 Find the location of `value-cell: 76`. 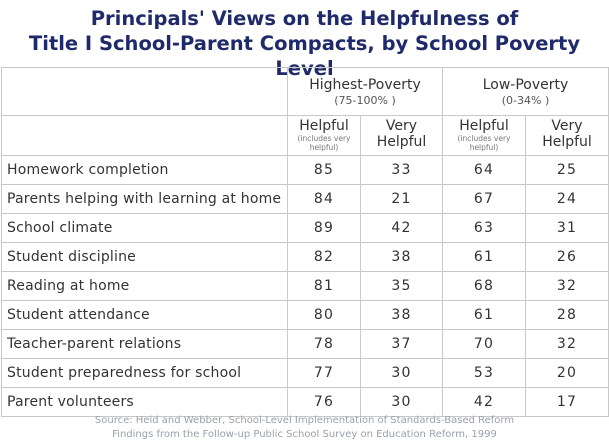

value-cell: 76 is located at coordinates (324, 402).